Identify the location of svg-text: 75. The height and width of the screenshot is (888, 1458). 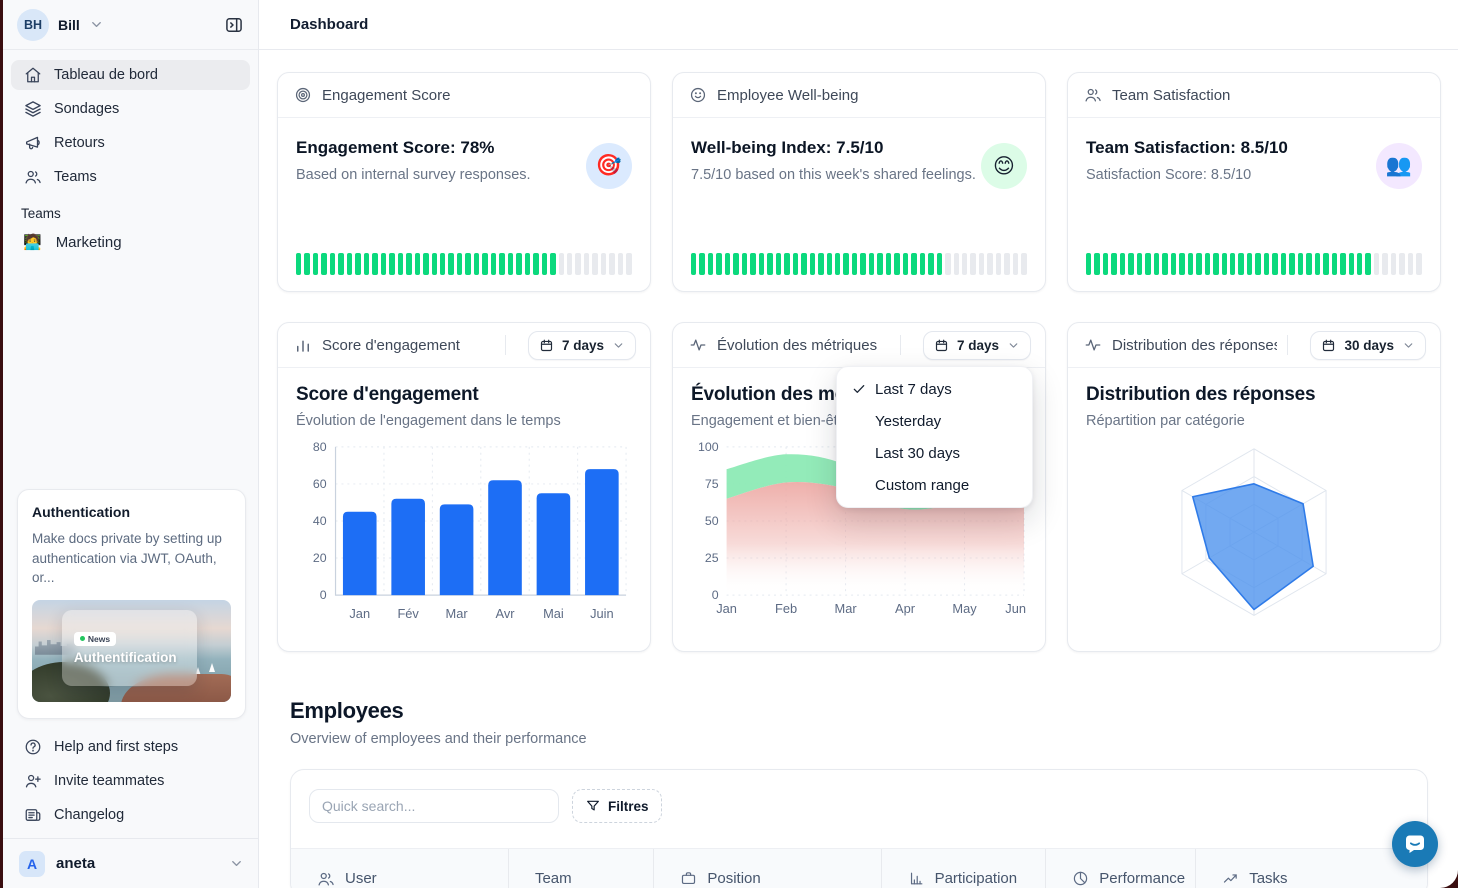
(712, 484).